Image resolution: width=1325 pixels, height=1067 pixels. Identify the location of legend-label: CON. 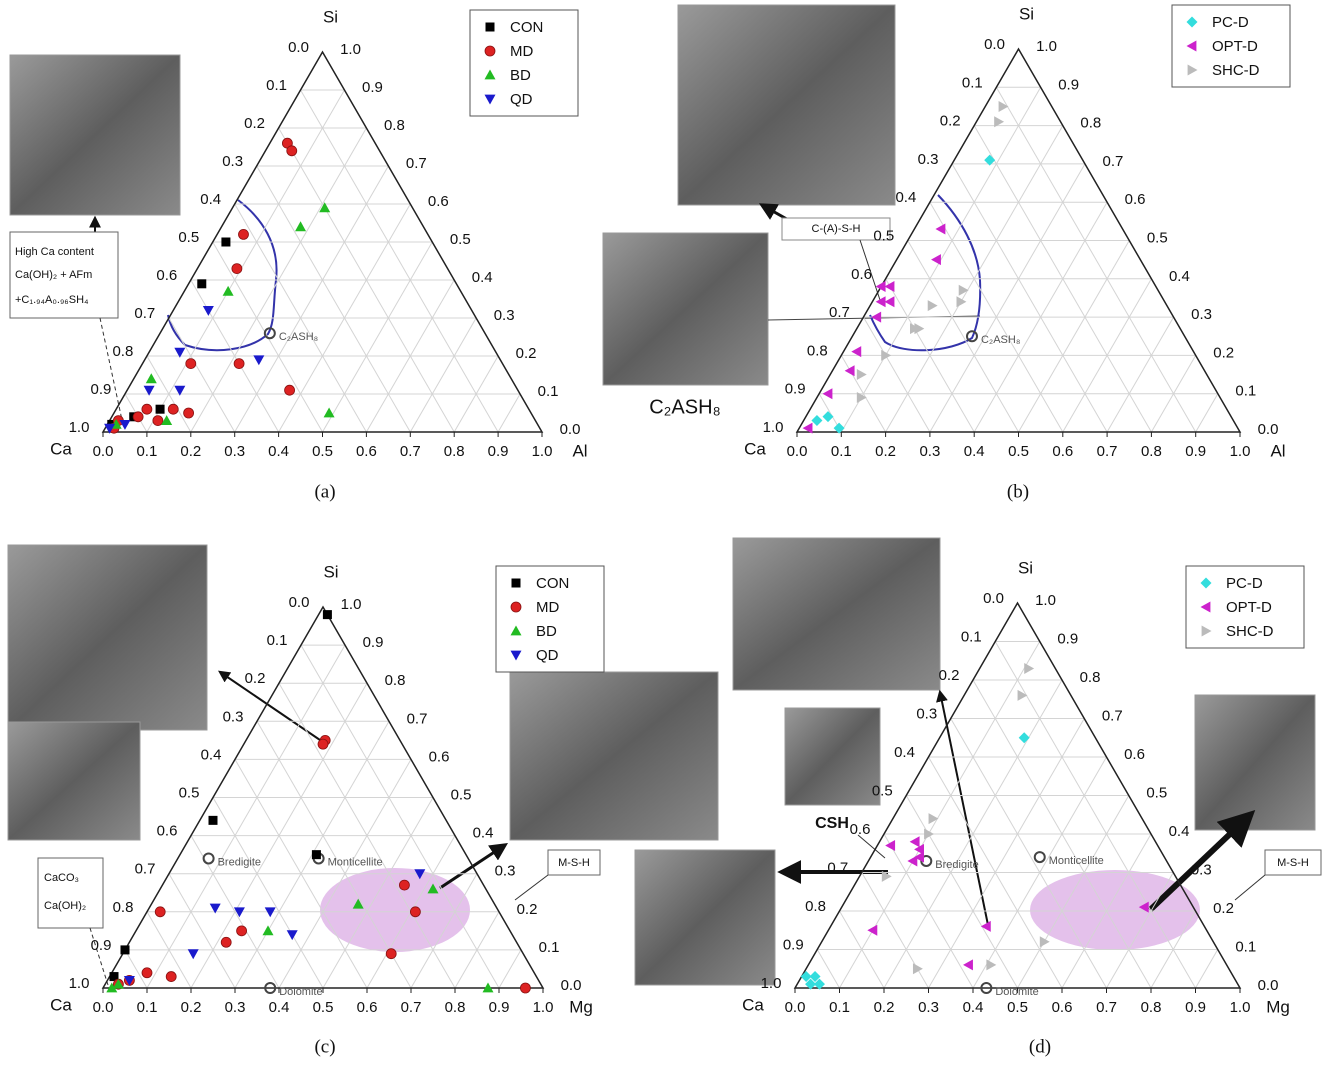
(552, 583).